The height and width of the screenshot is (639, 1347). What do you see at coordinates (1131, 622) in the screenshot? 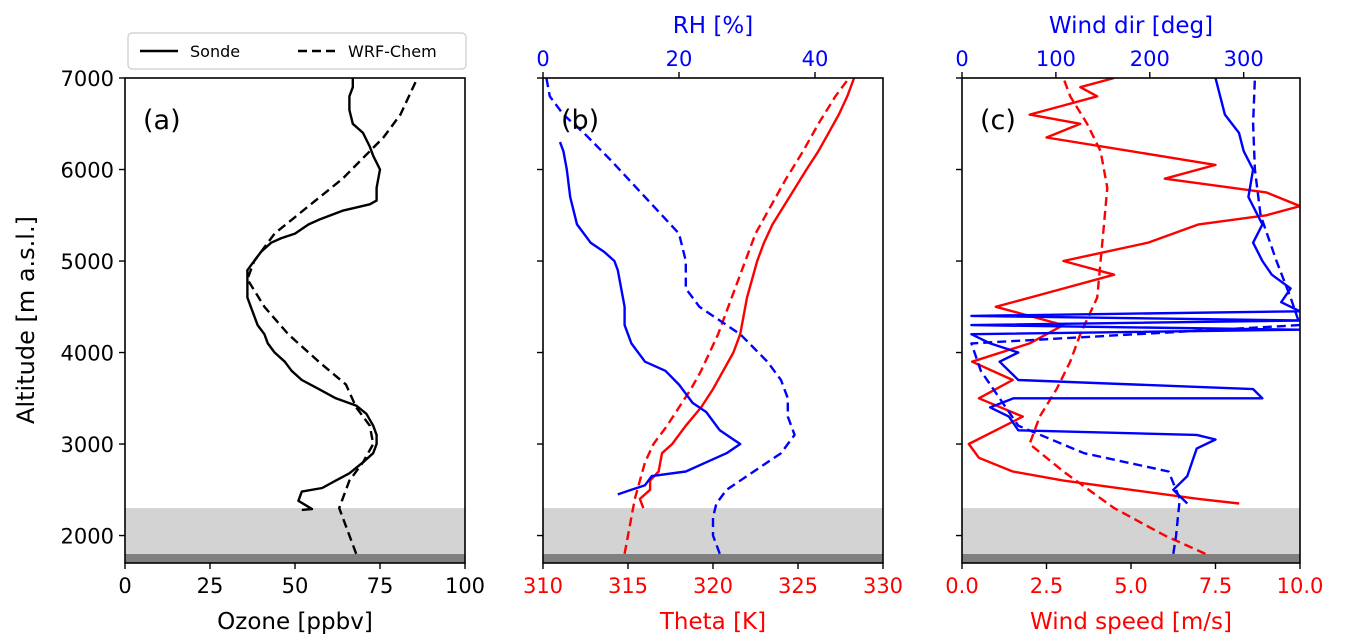
I see `x-axis-label: Wind speed [m/s]` at bounding box center [1131, 622].